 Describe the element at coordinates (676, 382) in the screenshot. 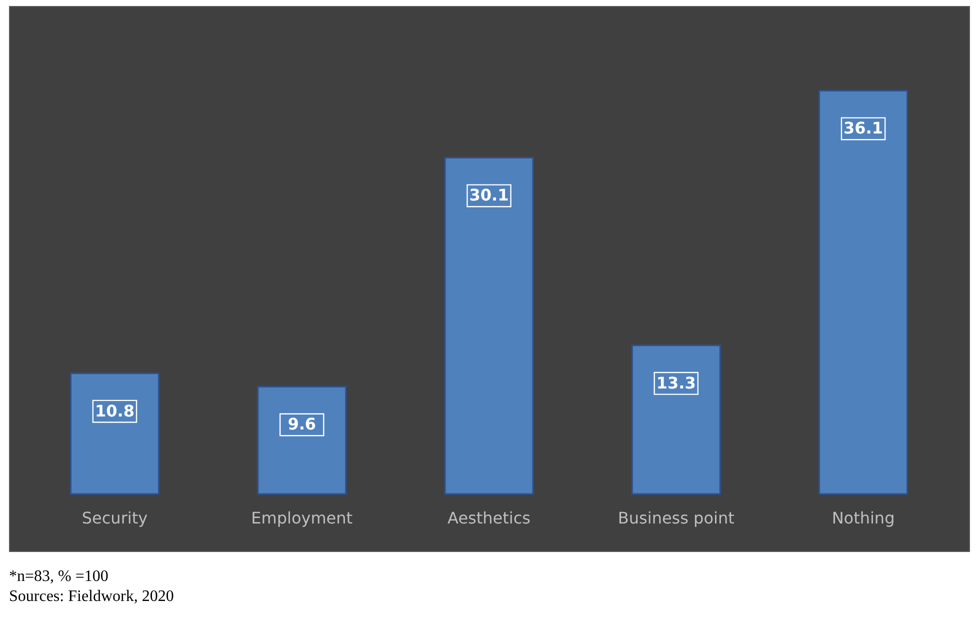

I see `data-label: 13.3` at that location.